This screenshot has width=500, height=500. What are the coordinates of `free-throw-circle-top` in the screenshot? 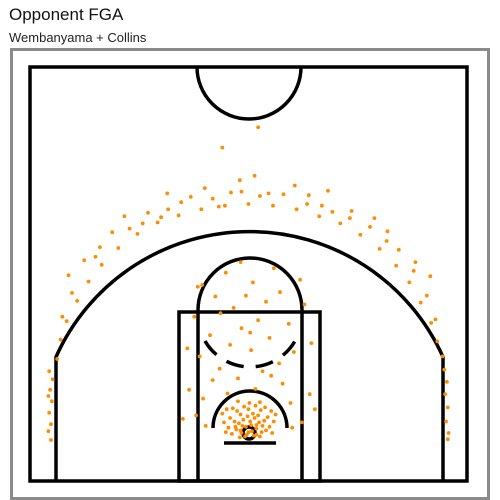 It's located at (250, 284).